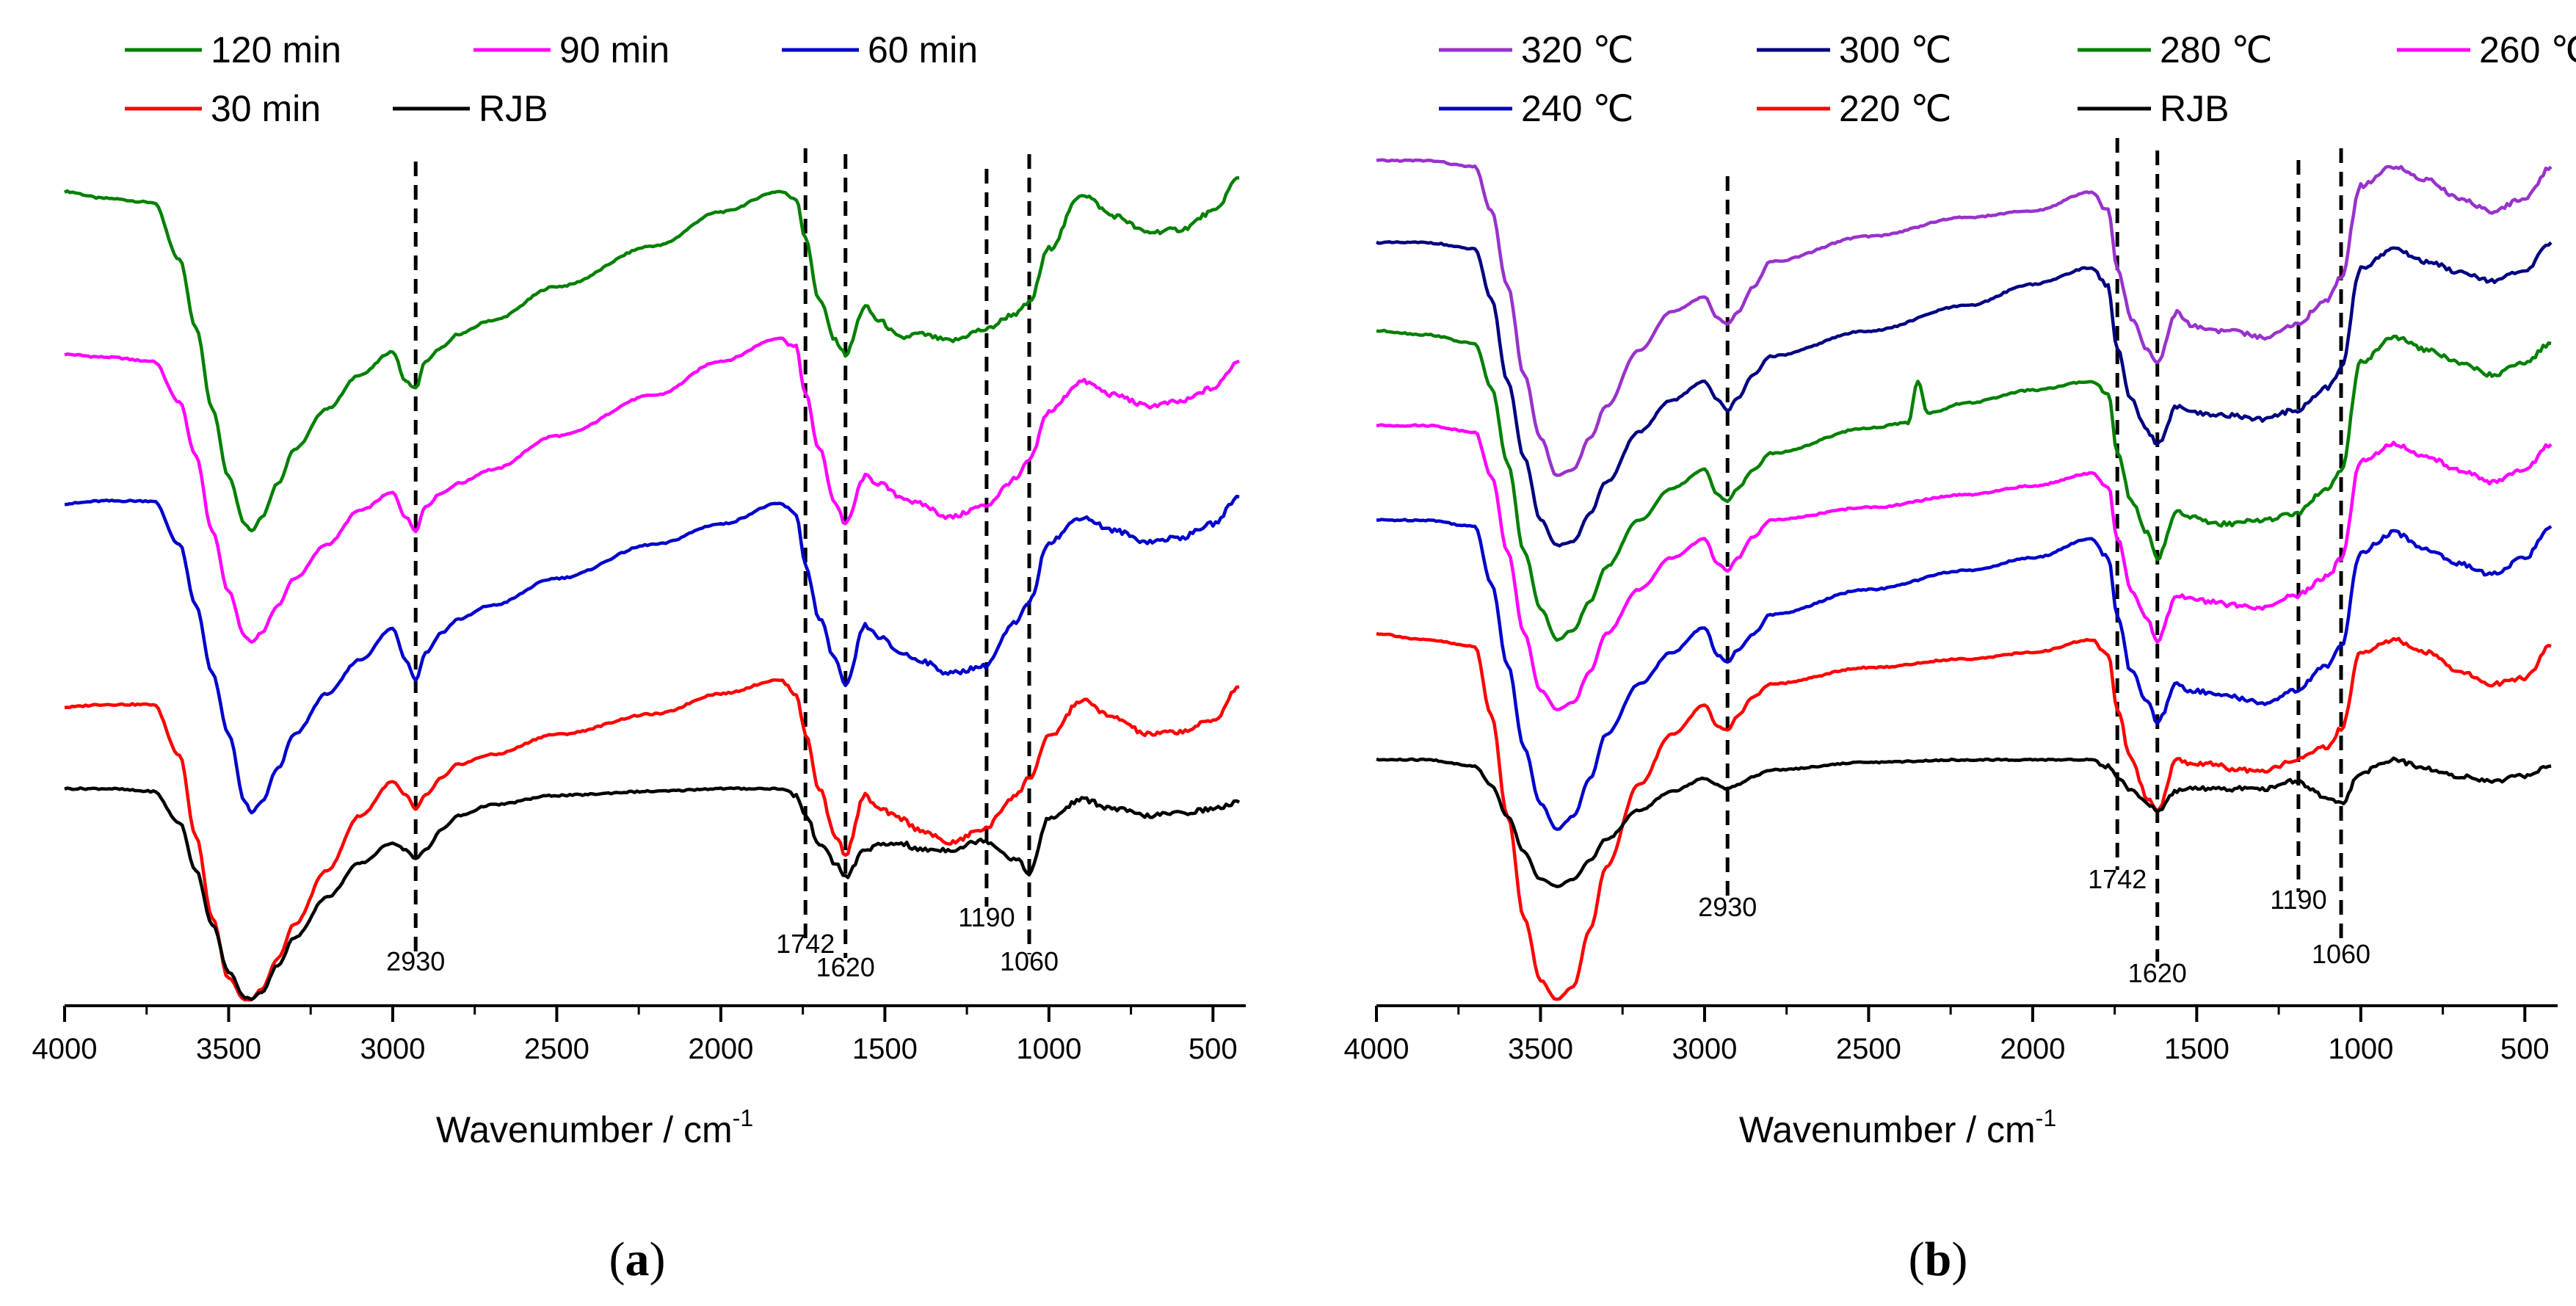 The image size is (2576, 1306). I want to click on panel-a-marker-lines, so click(722, 553).